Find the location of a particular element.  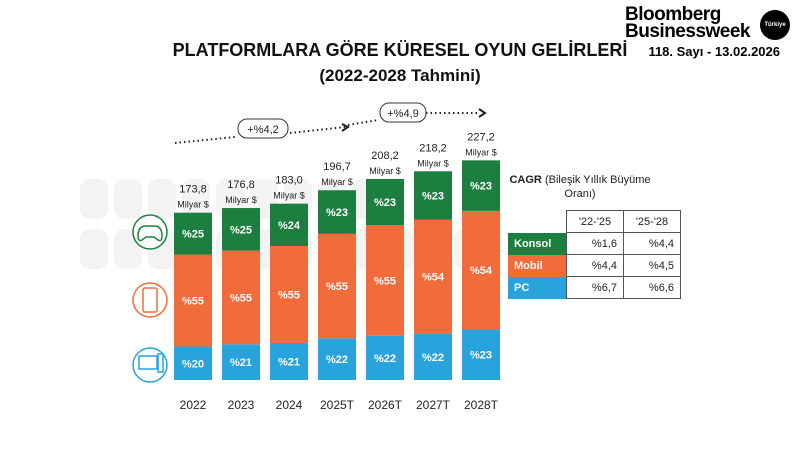

total-label: 208,2 is located at coordinates (385, 156).